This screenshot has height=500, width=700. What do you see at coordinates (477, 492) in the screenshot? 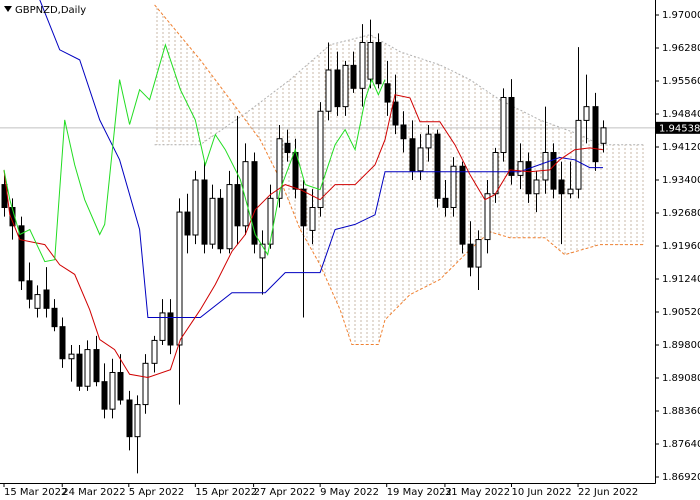
I see `x-tick-label: 31 May 2022` at bounding box center [477, 492].